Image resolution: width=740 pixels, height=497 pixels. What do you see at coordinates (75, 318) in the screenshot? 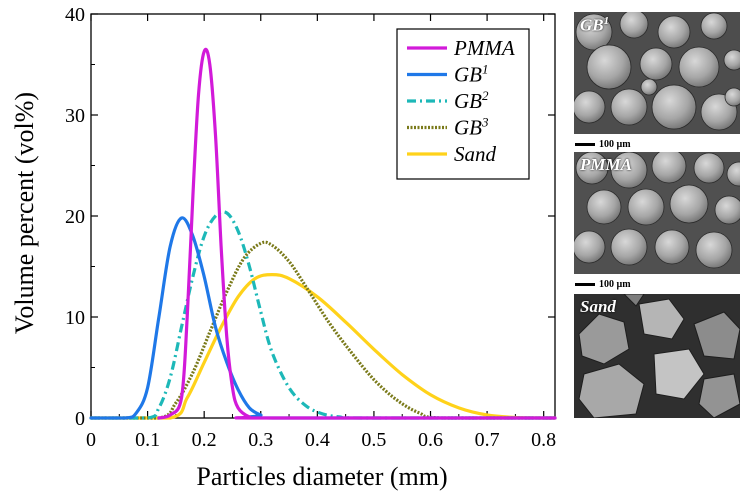
I see `y-tick-label: 10` at bounding box center [75, 318].